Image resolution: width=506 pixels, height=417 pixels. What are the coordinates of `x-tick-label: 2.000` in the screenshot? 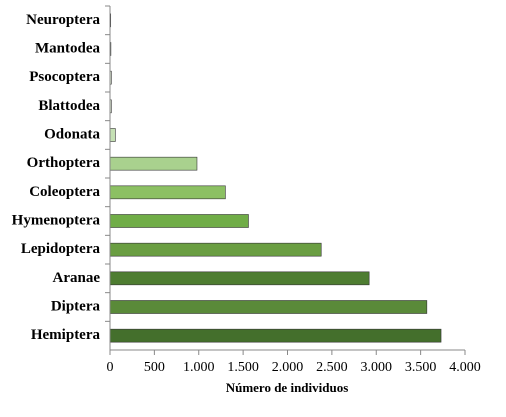 It's located at (288, 367).